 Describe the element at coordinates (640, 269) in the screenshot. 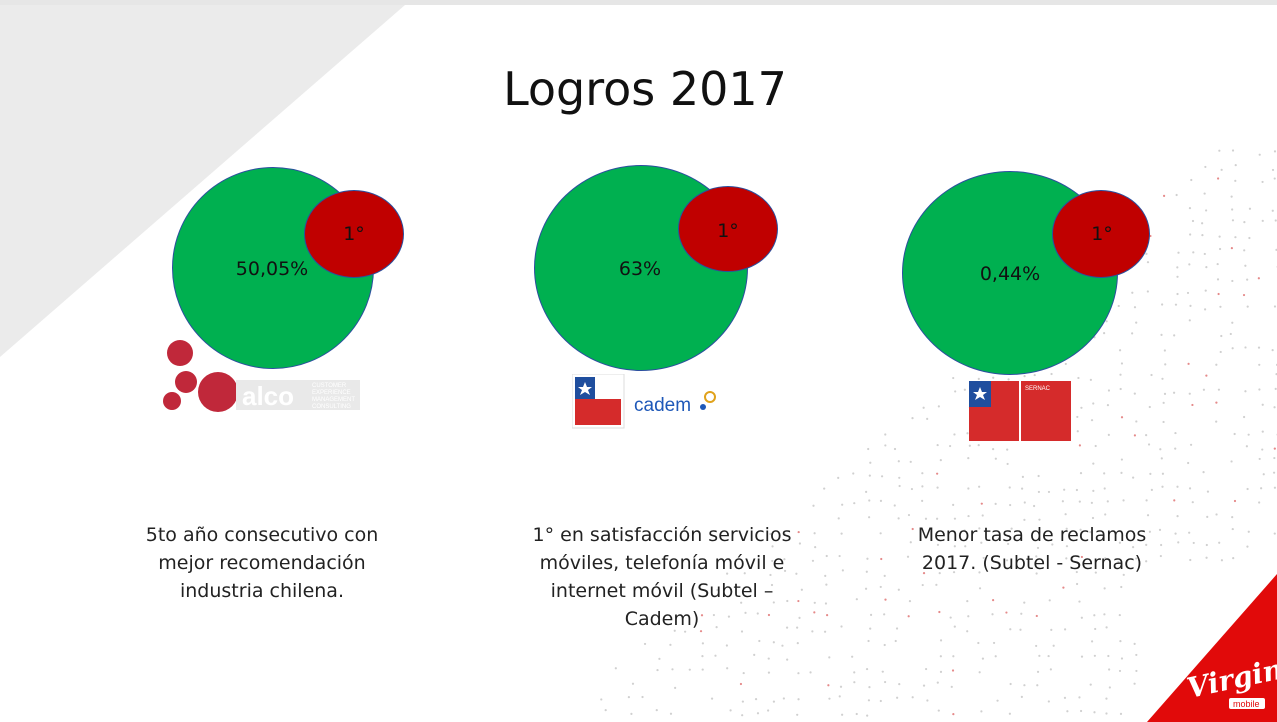

I see `metric-value-2: 63%` at that location.